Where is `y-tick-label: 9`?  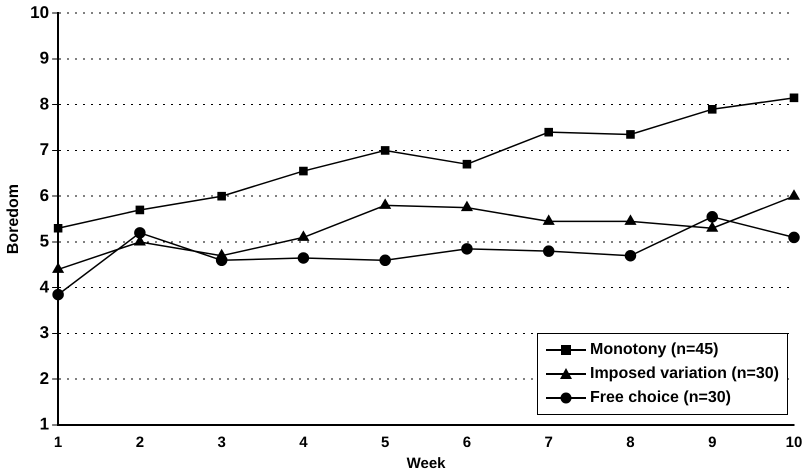 y-tick-label: 9 is located at coordinates (45, 58).